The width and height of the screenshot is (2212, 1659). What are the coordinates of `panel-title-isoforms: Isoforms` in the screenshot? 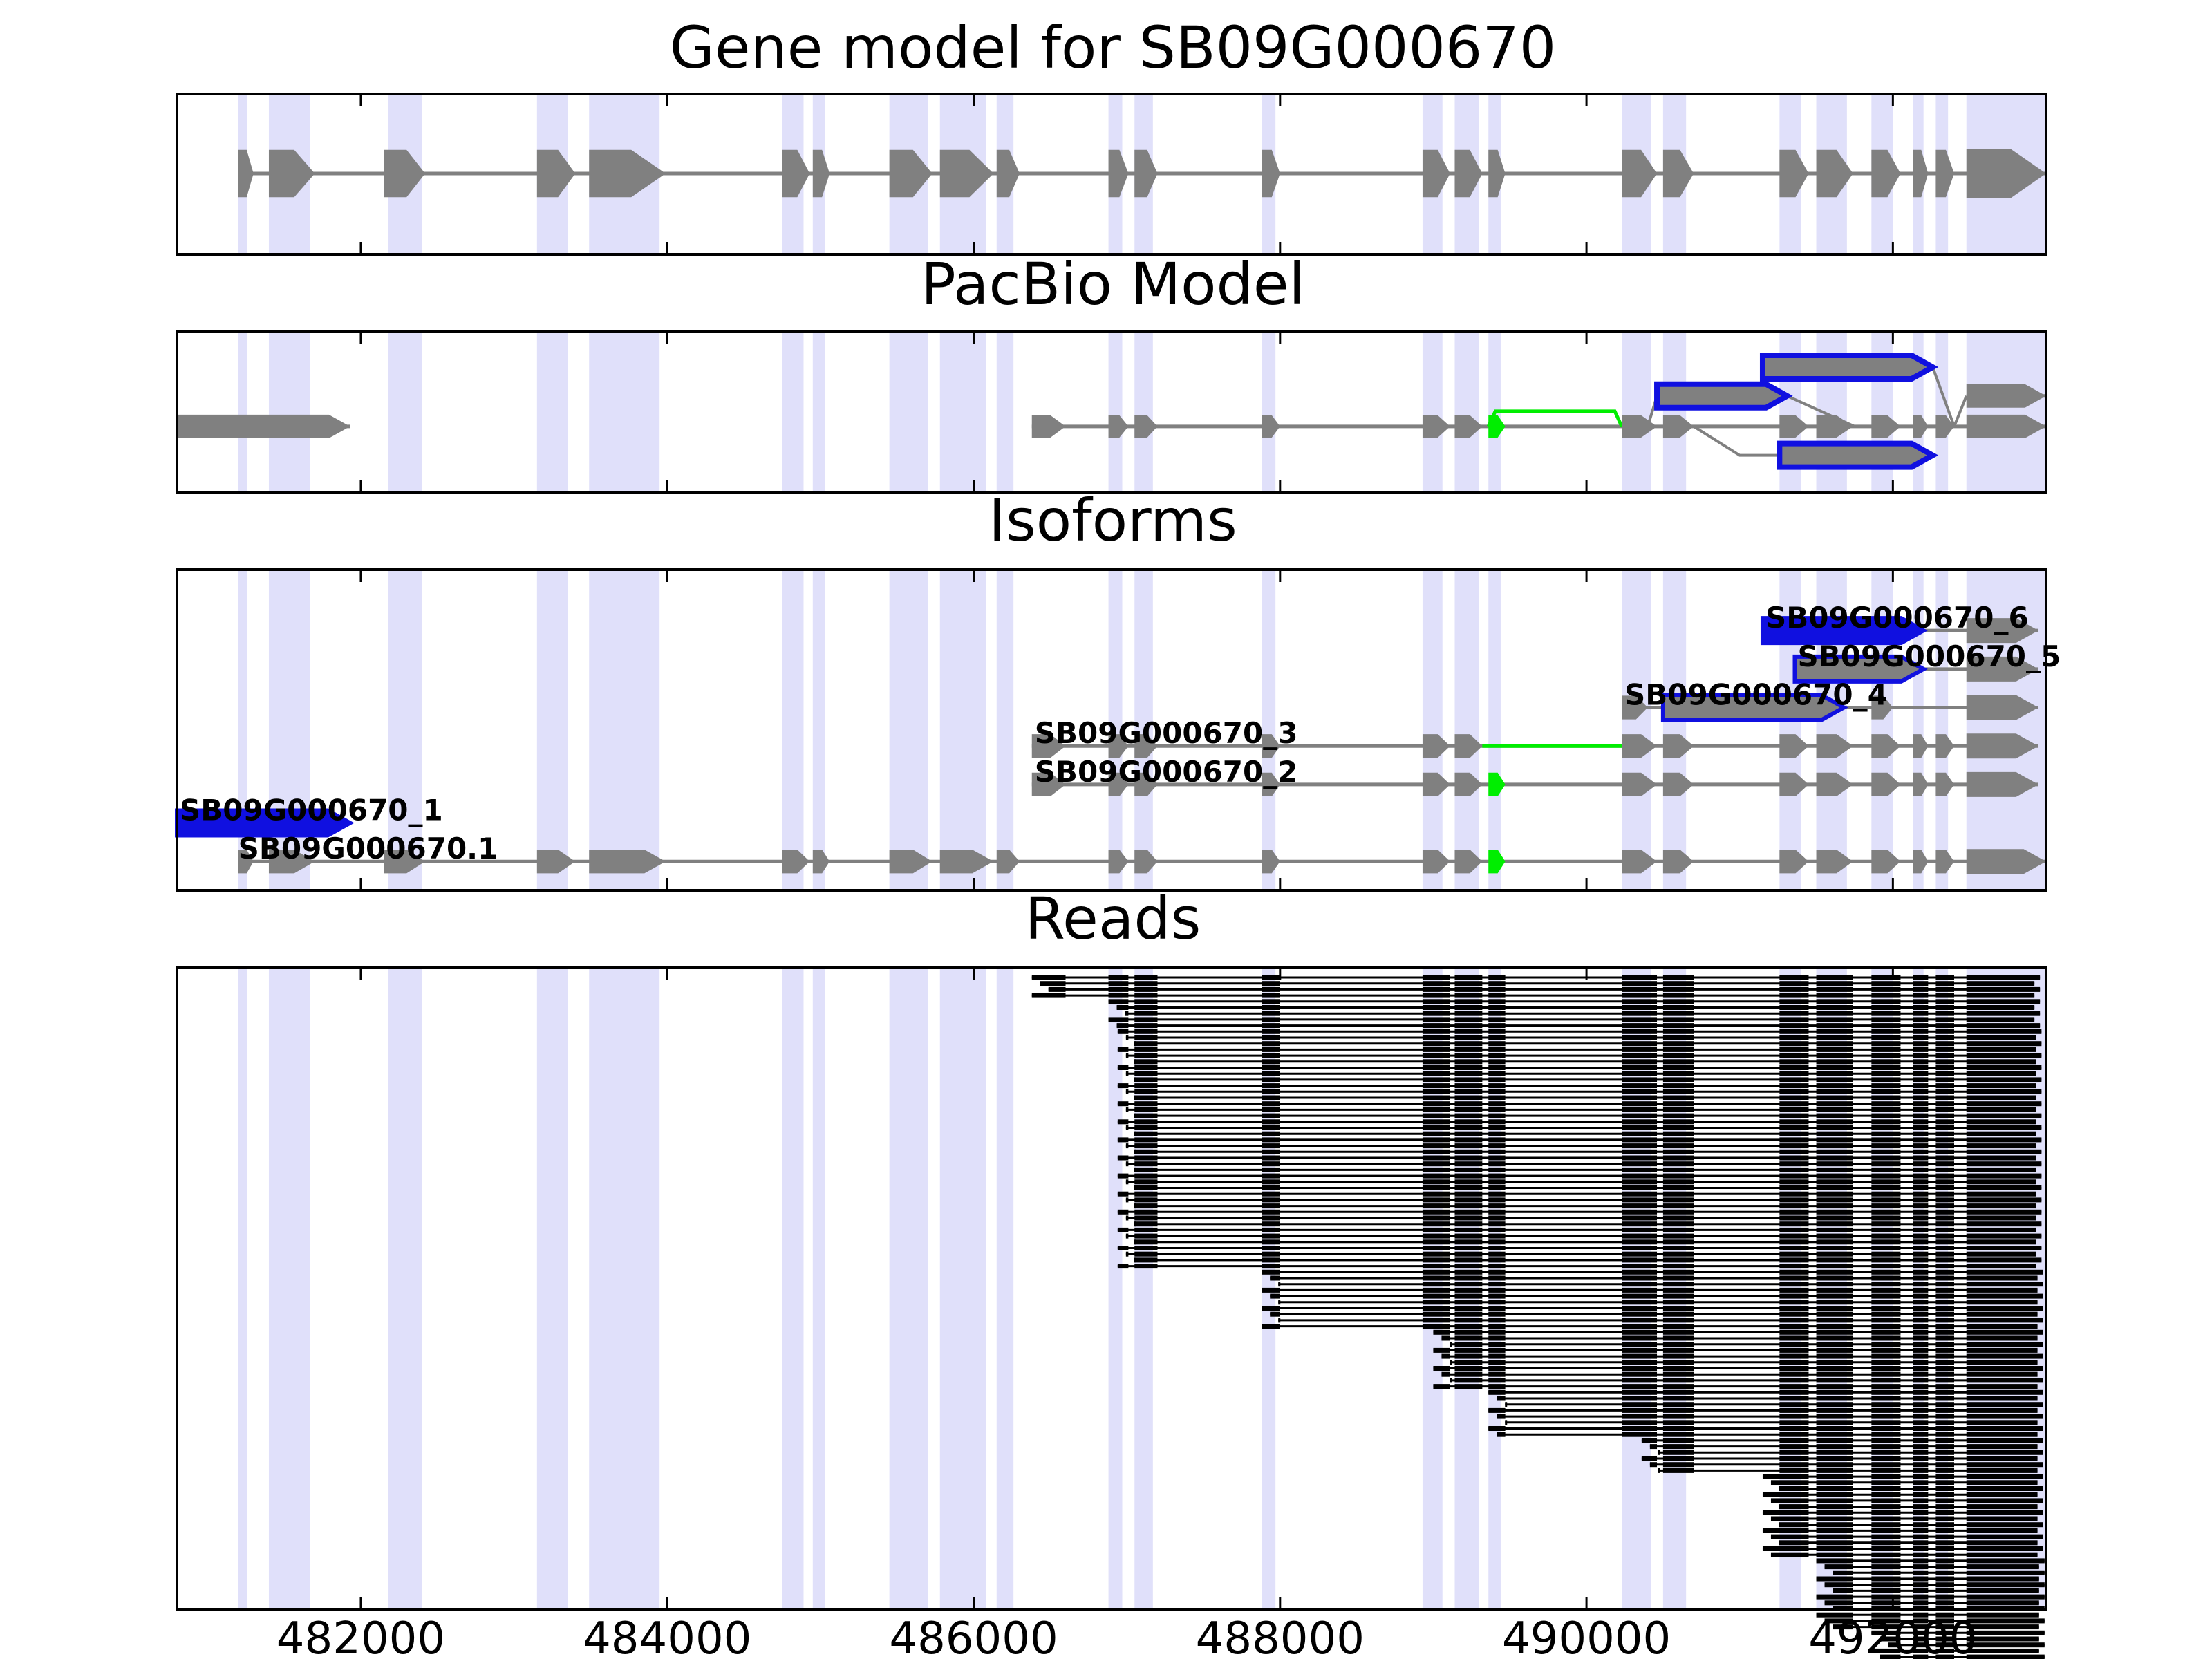 It's located at (1112, 520).